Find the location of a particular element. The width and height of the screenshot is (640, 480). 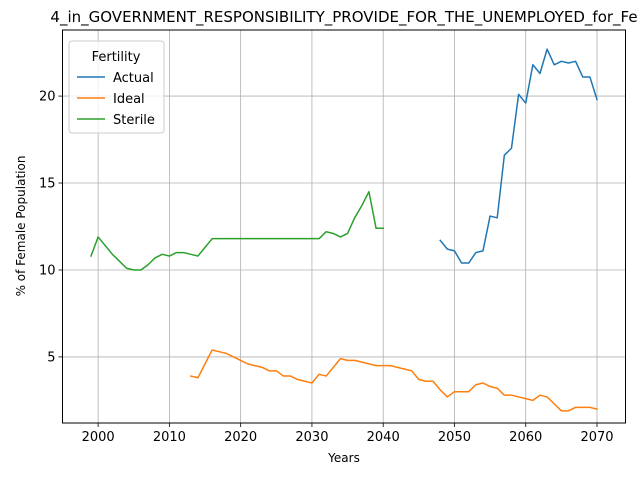

legend-entry-actual: Actual is located at coordinates (133, 78).